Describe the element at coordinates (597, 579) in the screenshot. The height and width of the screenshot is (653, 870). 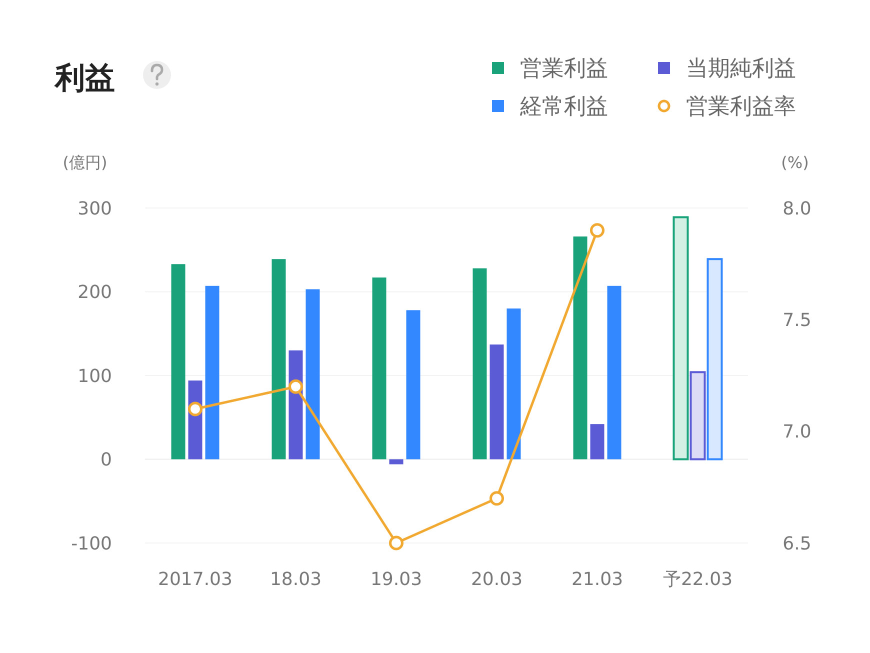
I see `x-tick-label: 21.03` at that location.